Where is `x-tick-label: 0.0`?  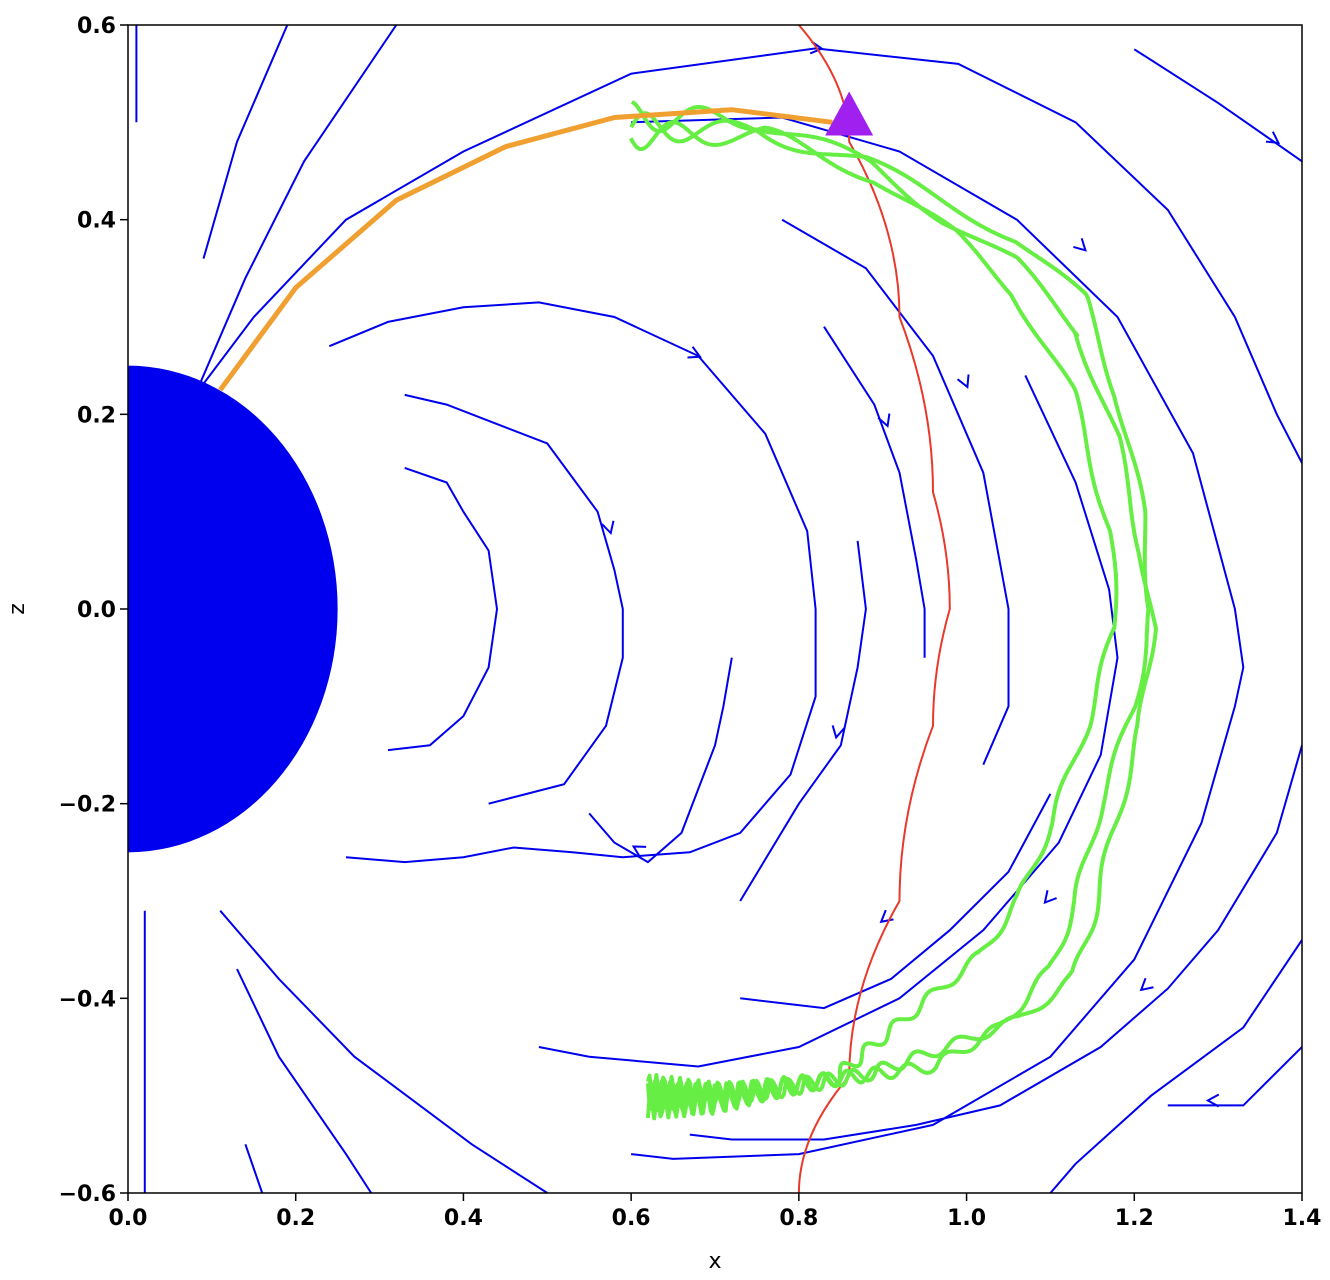 x-tick-label: 0.0 is located at coordinates (128, 1218).